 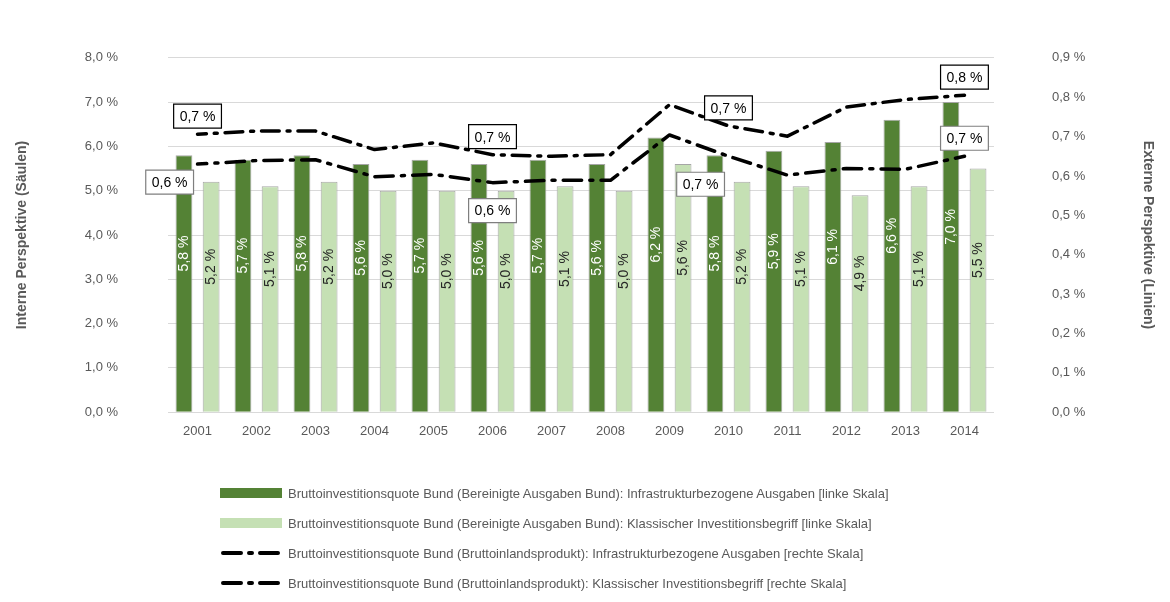 What do you see at coordinates (1068, 333) in the screenshot?
I see `y2-tick-label: 0,2 %` at bounding box center [1068, 333].